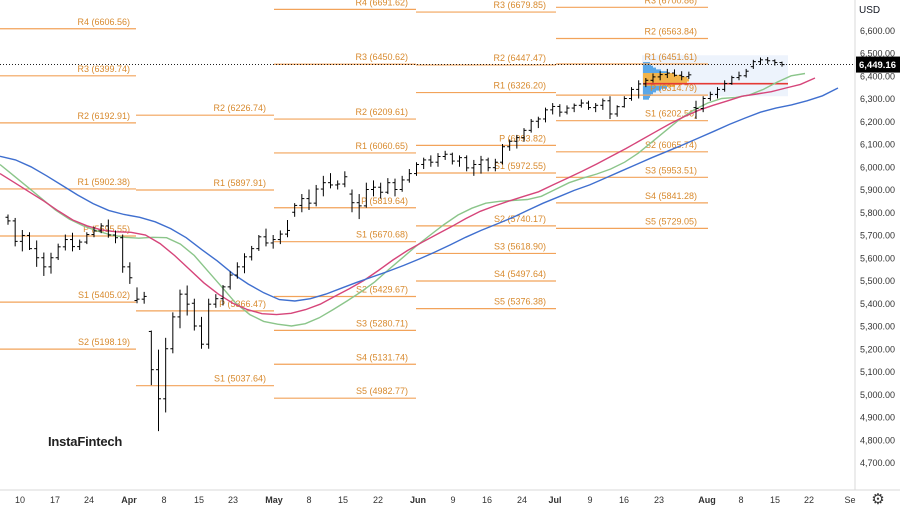 Image resolution: width=900 pixels, height=510 pixels. Describe the element at coordinates (878, 64) in the screenshot. I see `last-price-badge` at that location.